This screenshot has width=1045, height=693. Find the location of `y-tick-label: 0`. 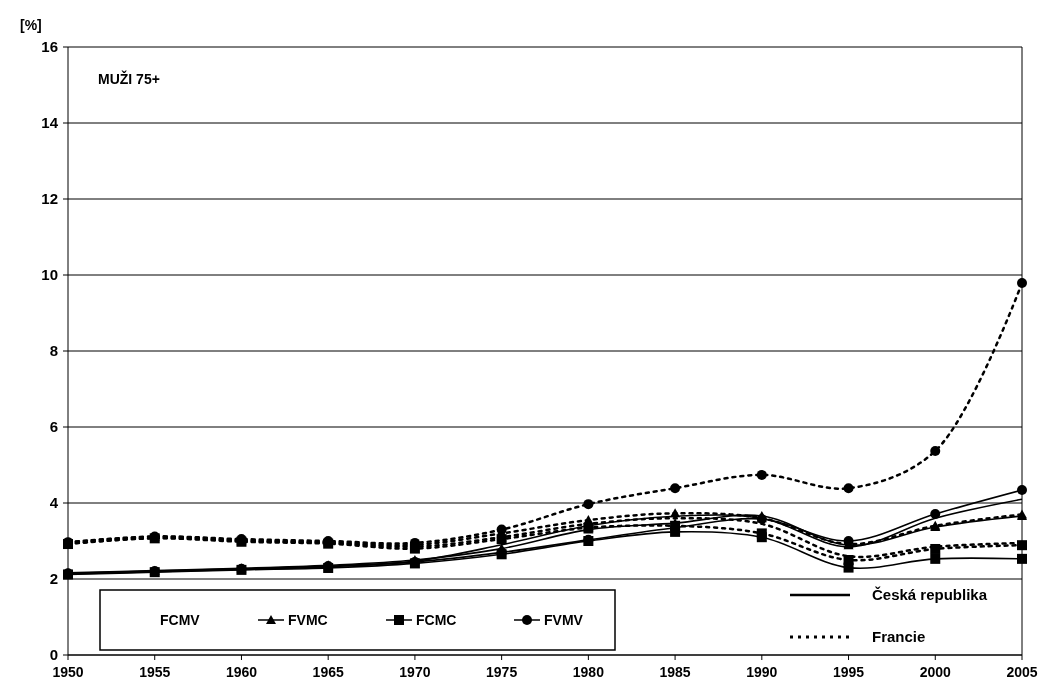

y-tick-label: 0 is located at coordinates (53, 655).